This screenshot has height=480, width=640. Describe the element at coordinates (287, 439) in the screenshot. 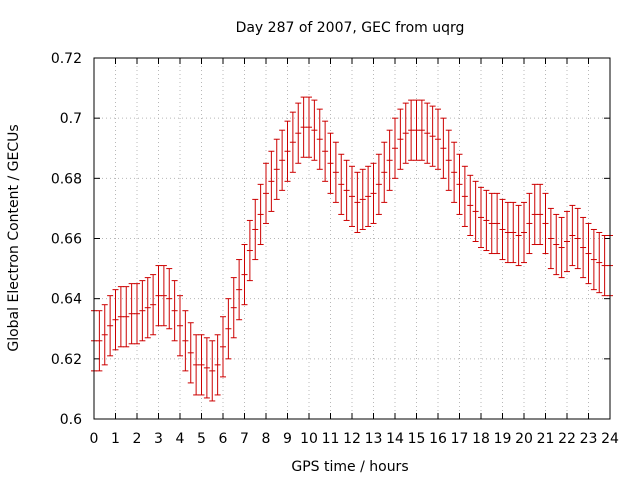

I see `x-tick-label: 9` at that location.